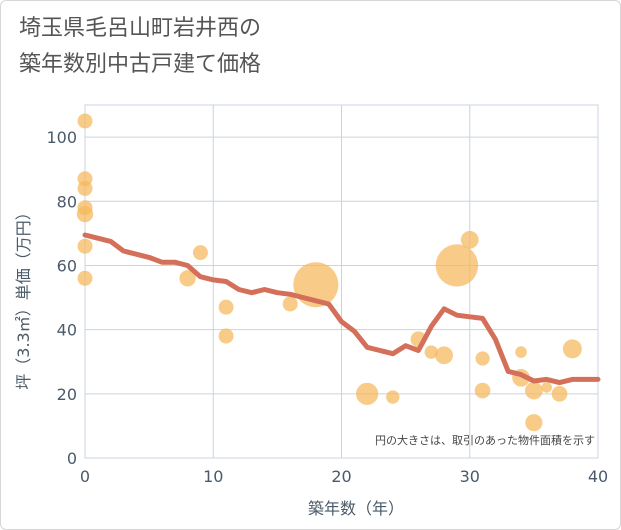 This screenshot has width=621, height=530. Describe the element at coordinates (140, 47) in the screenshot. I see `chart-title: 埼玉県毛呂山町岩井西の 築年数別中古戸建て価格` at that location.